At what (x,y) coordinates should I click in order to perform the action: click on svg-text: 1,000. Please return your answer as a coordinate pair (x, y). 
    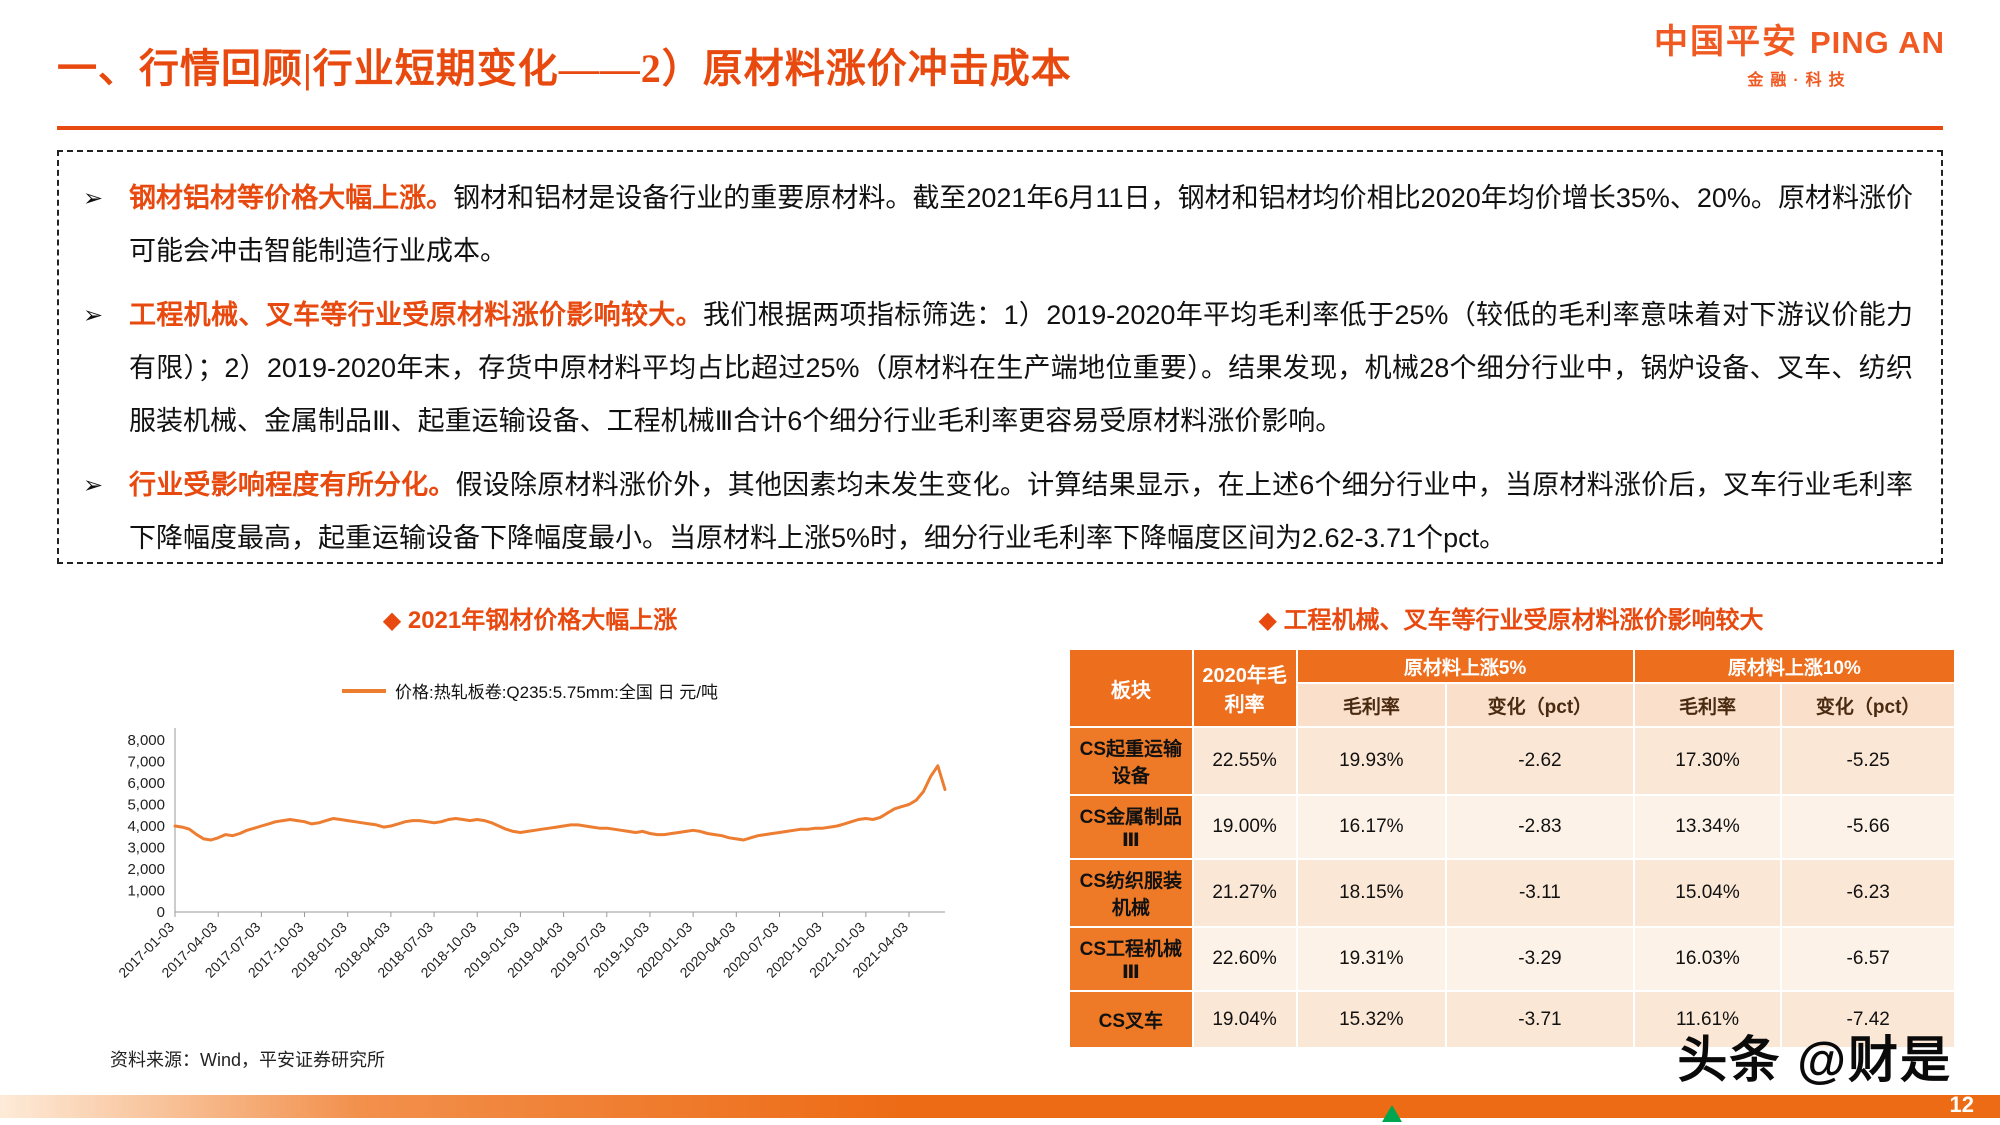
    Looking at the image, I should click on (146, 891).